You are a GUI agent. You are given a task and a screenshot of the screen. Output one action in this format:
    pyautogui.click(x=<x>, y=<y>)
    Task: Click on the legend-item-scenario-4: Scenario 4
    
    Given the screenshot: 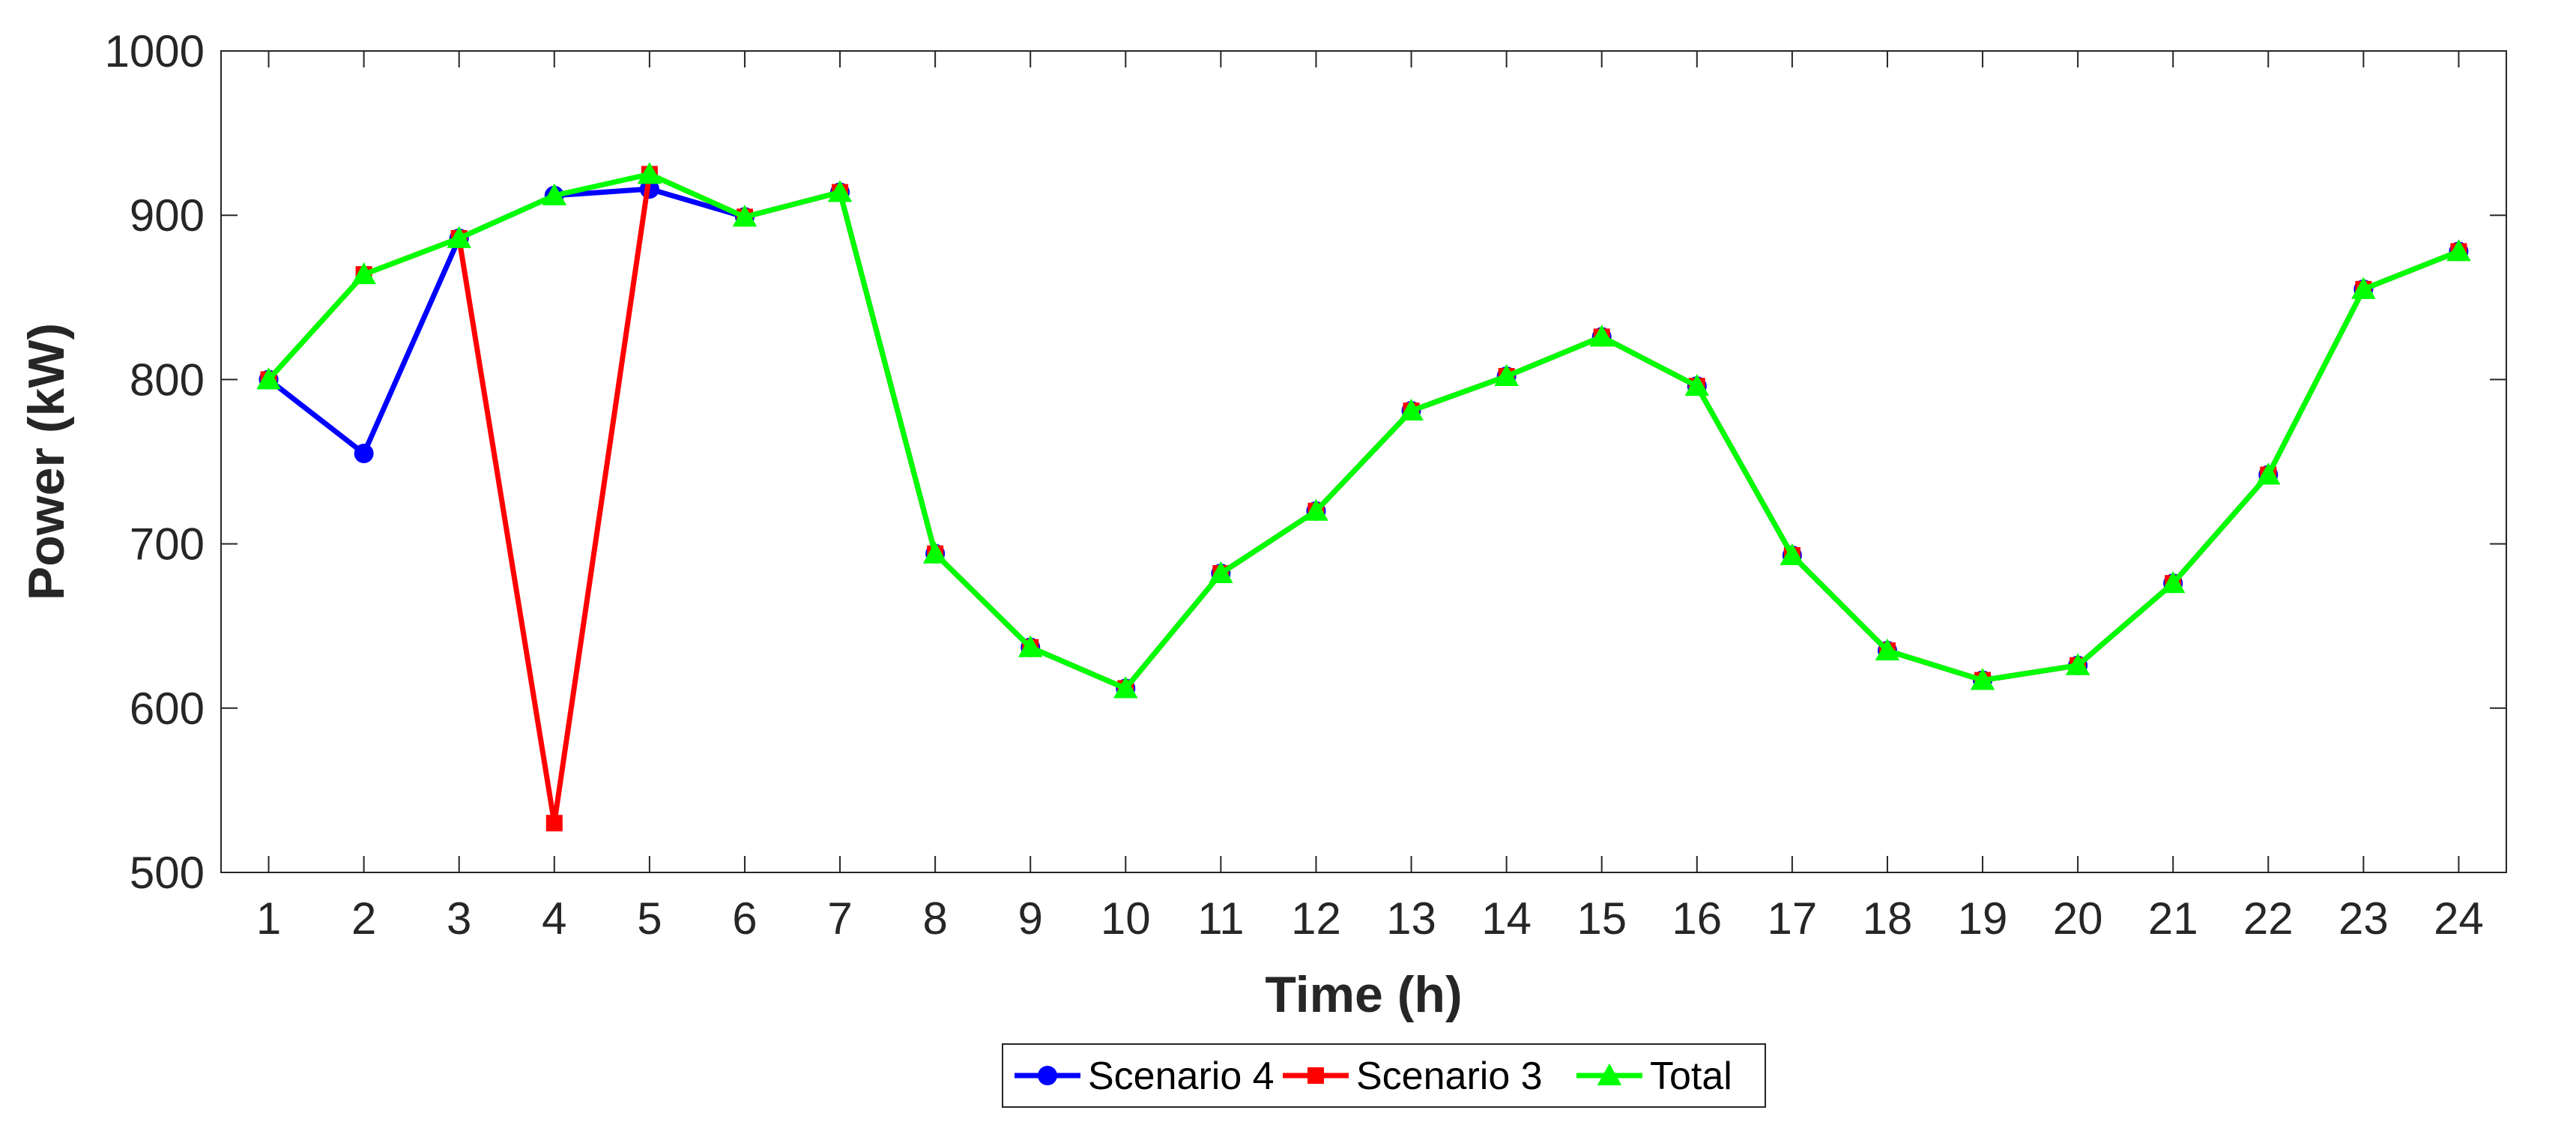 What is the action you would take?
    pyautogui.click(x=1145, y=1076)
    